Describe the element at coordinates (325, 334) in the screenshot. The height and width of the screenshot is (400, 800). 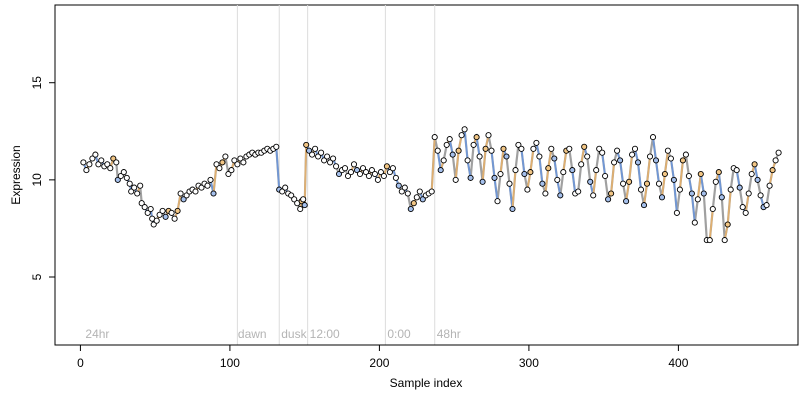
I see `annotation-label: 12:00` at that location.